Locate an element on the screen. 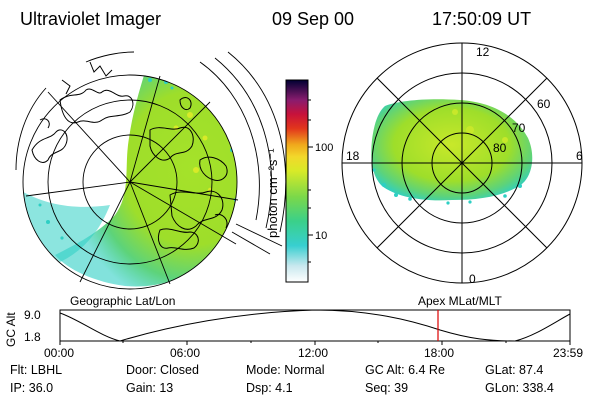  meta-gc-alt: GC Alt: 6.4 Re is located at coordinates (405, 370).